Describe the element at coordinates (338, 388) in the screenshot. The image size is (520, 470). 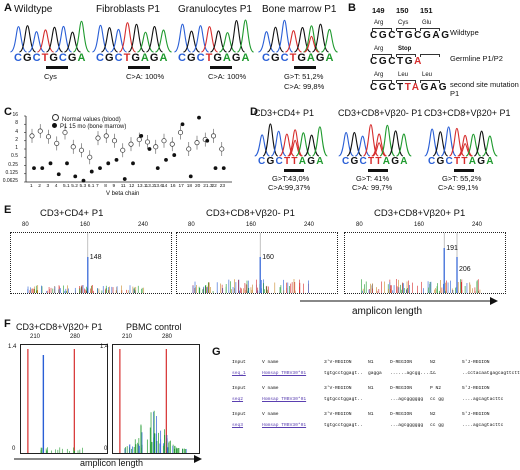
I see `panel-g-cell: 3'V-REGION` at that location.